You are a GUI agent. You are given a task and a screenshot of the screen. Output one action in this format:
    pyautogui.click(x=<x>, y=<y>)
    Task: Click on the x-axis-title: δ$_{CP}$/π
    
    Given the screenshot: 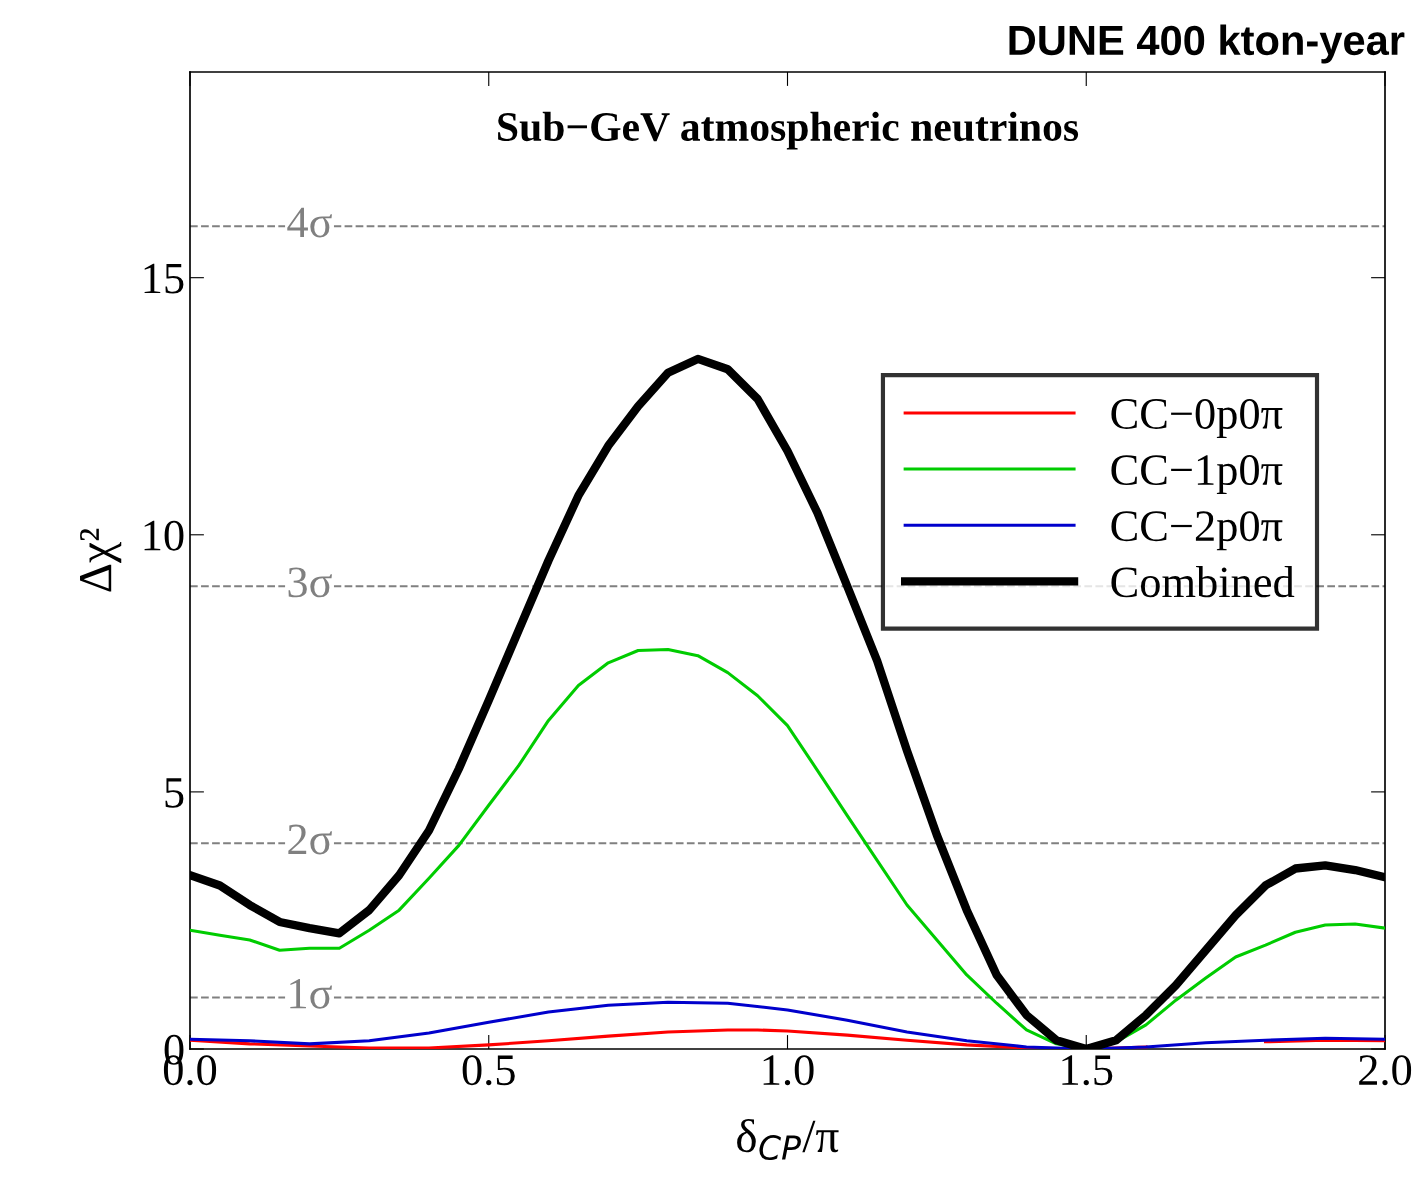 What is the action you would take?
    pyautogui.click(x=788, y=1139)
    